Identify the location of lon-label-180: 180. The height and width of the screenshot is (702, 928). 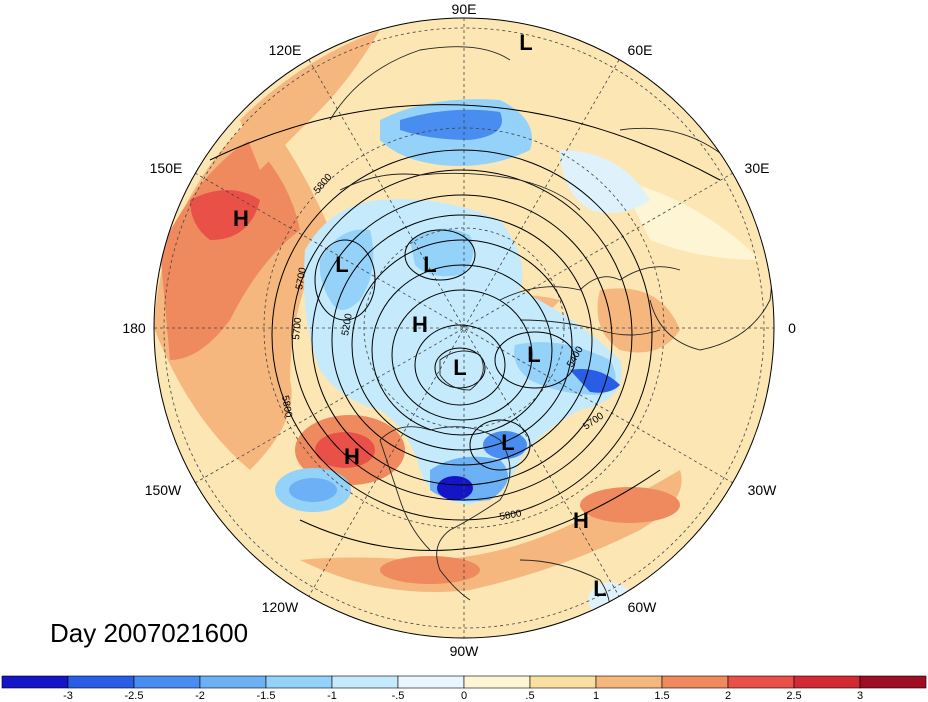
(134, 328).